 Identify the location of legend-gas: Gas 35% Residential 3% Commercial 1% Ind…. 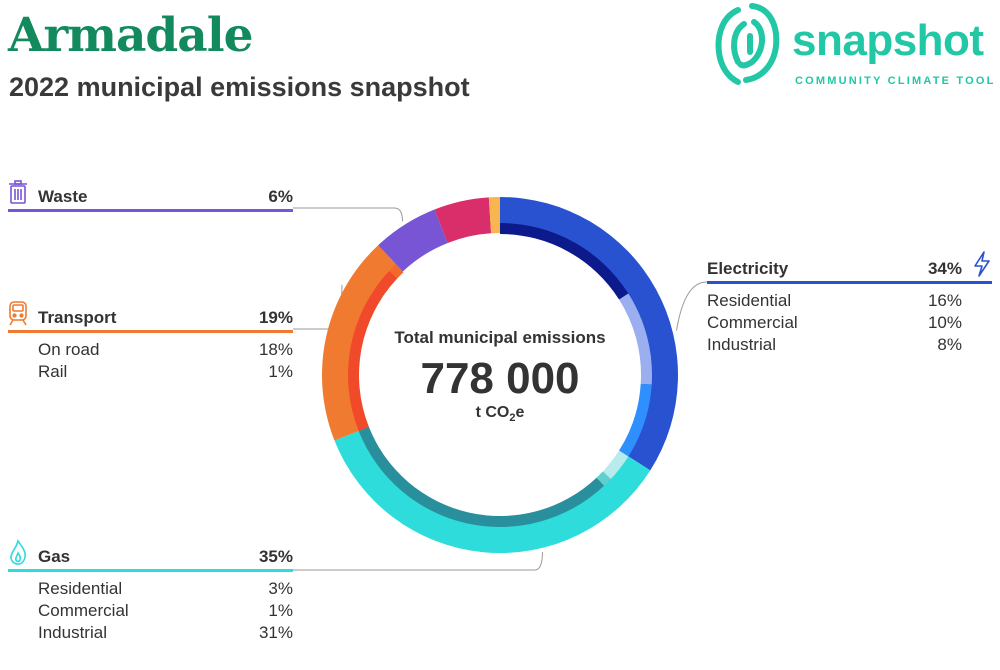
(150, 593).